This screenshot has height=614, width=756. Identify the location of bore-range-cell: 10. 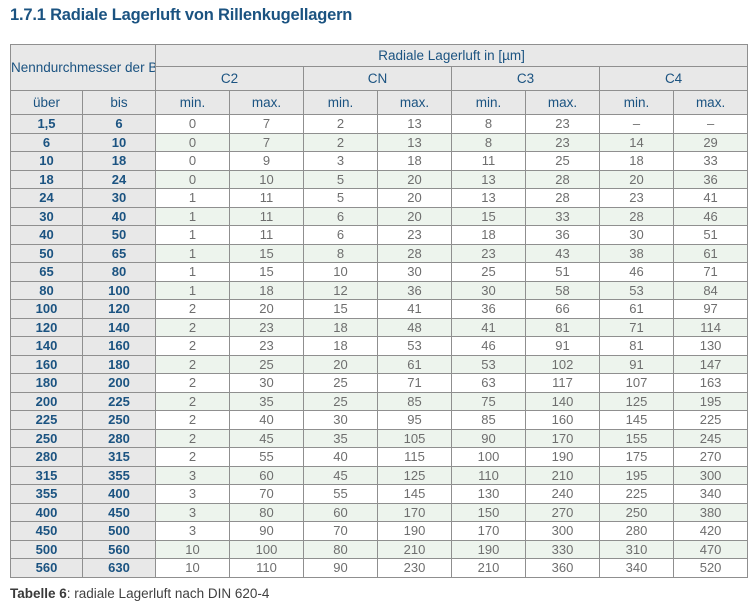
(119, 142).